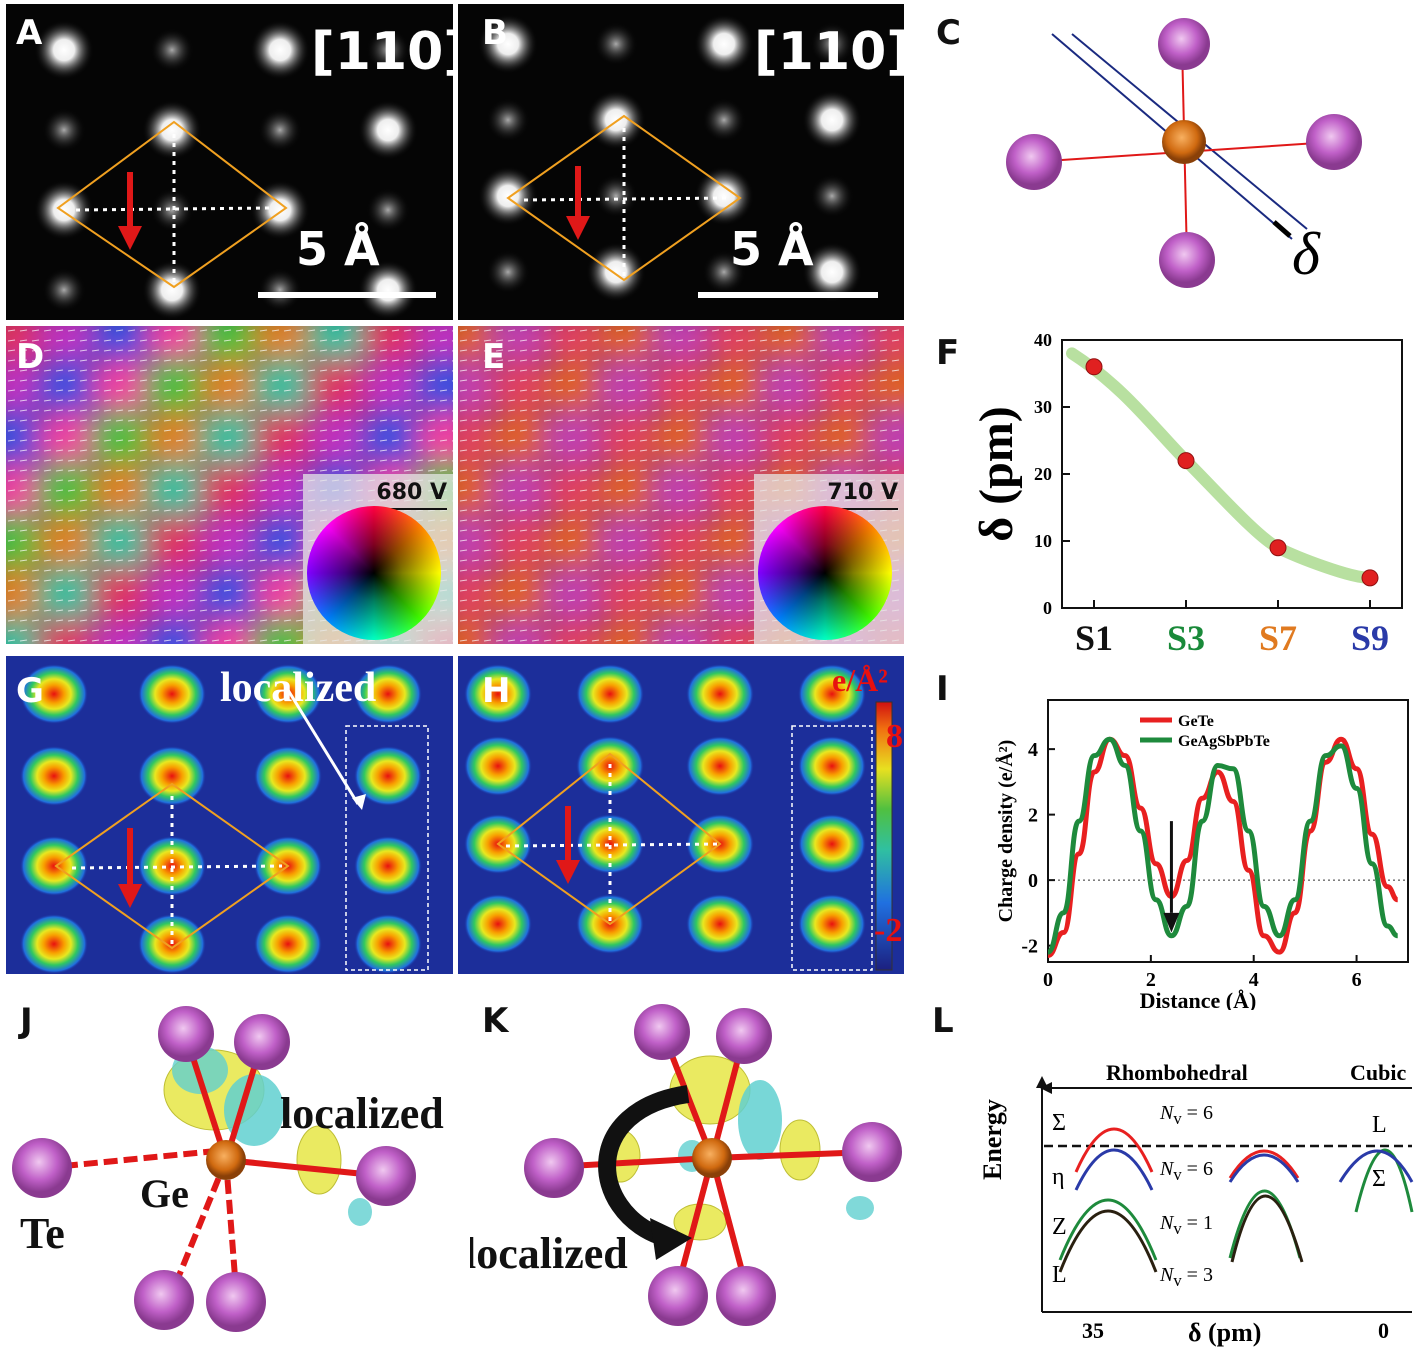 Image resolution: width=1428 pixels, height=1358 pixels. I want to click on y-tick-label: 4, so click(1033, 750).